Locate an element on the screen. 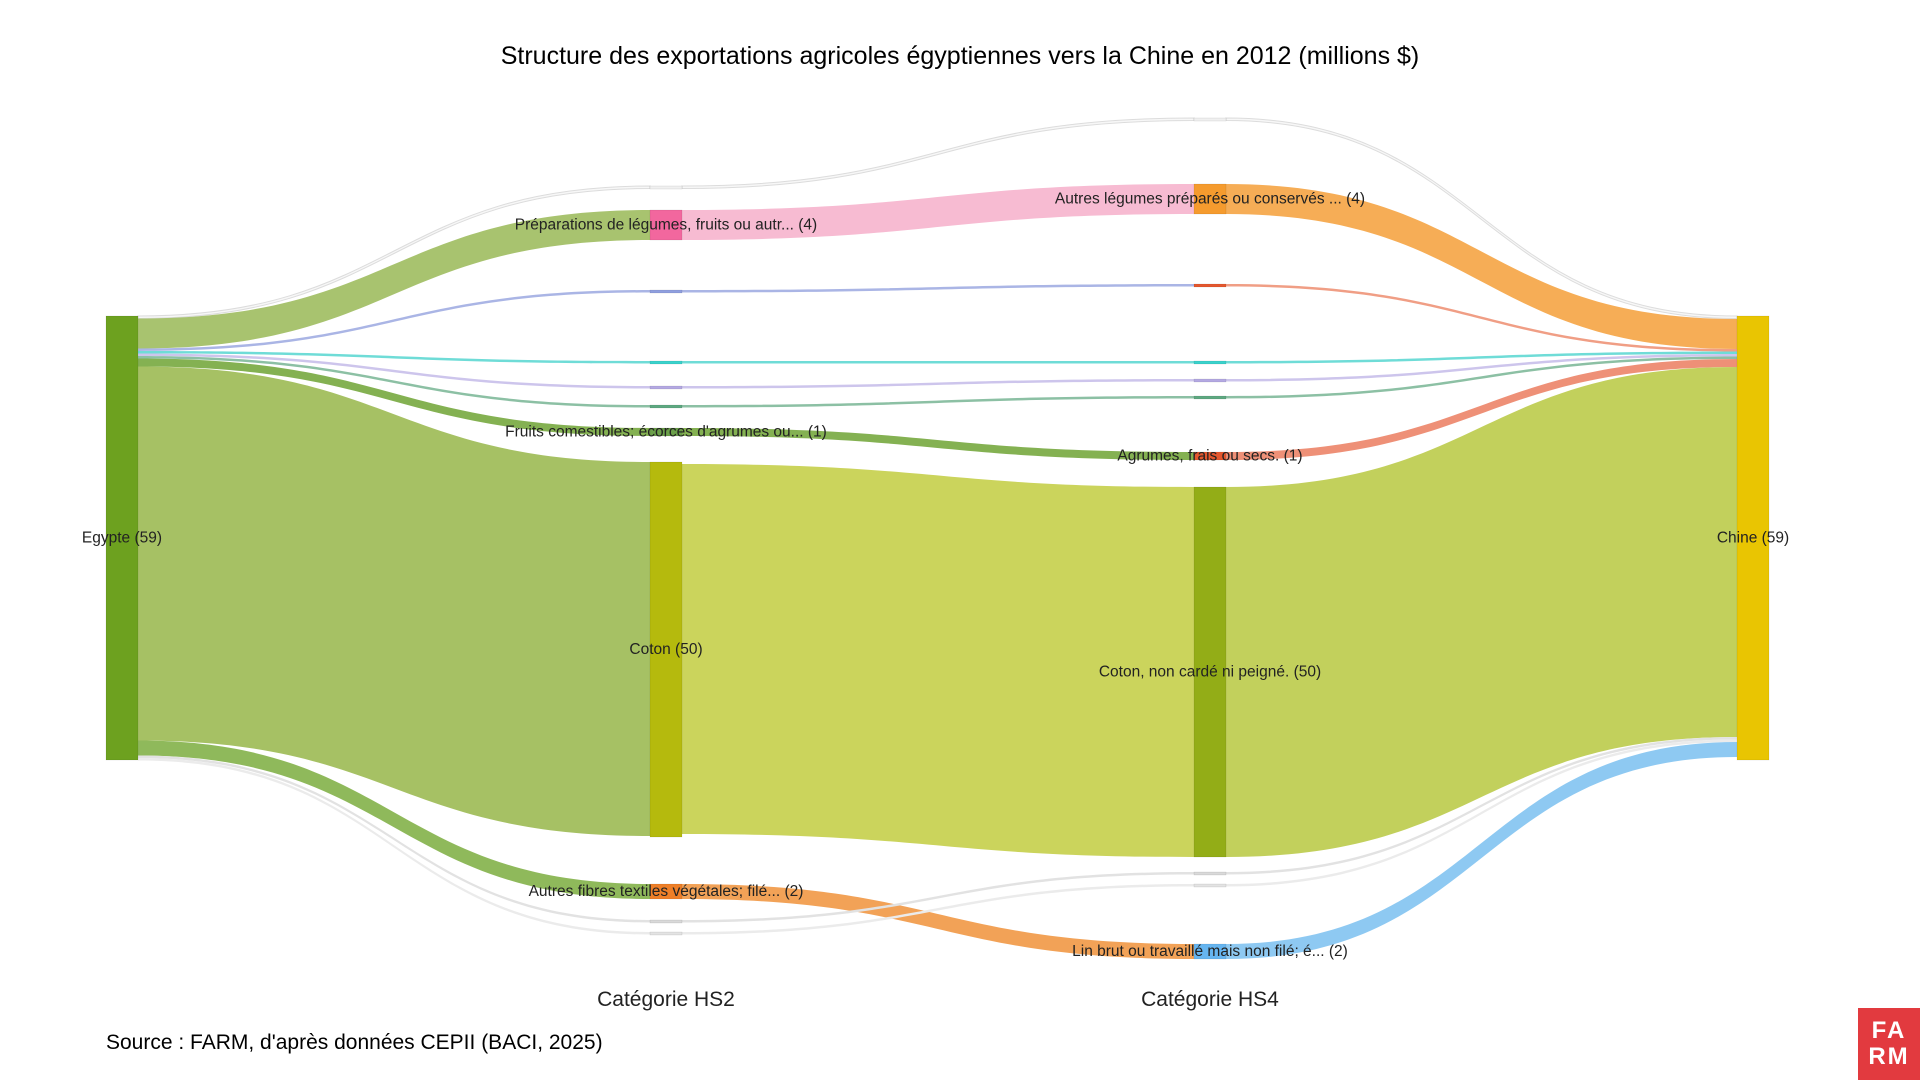 This screenshot has width=1920, height=1080. sankey-node-label-chine: Chine (59) is located at coordinates (1753, 538).